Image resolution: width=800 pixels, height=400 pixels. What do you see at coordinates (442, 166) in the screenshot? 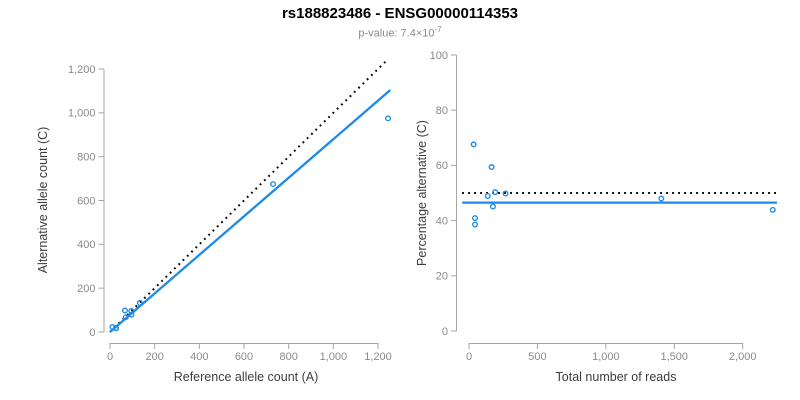
I see `y-tick-label: 60` at bounding box center [442, 166].